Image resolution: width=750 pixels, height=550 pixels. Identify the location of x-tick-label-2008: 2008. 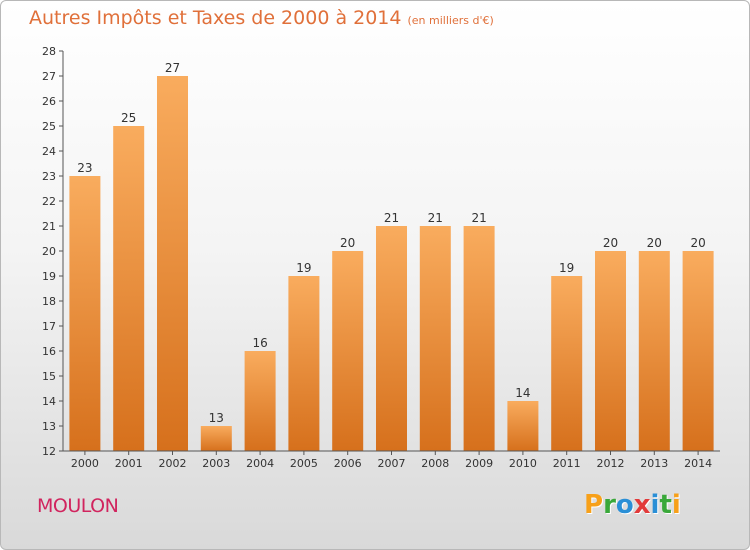
(435, 463).